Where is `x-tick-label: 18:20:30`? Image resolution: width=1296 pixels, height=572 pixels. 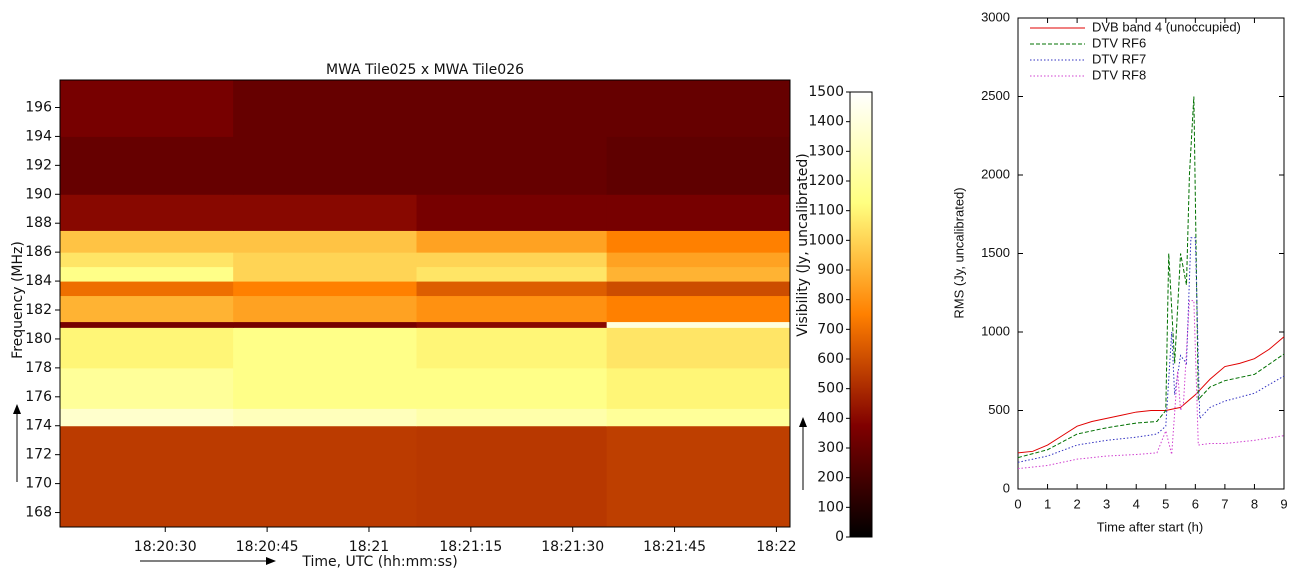
x-tick-label: 18:20:30 is located at coordinates (165, 547).